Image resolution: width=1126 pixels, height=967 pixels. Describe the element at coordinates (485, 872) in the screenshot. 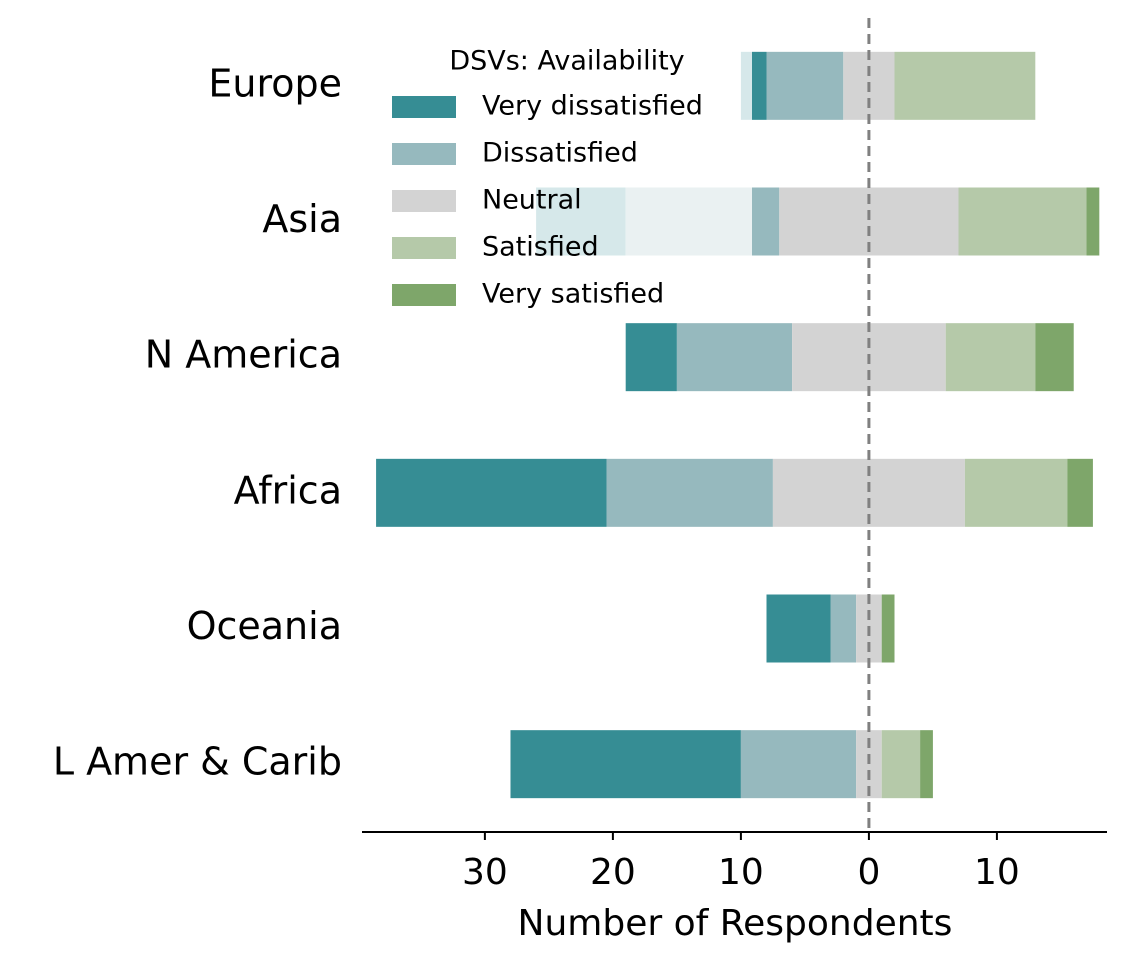

I see `x-tick-label: 30` at that location.